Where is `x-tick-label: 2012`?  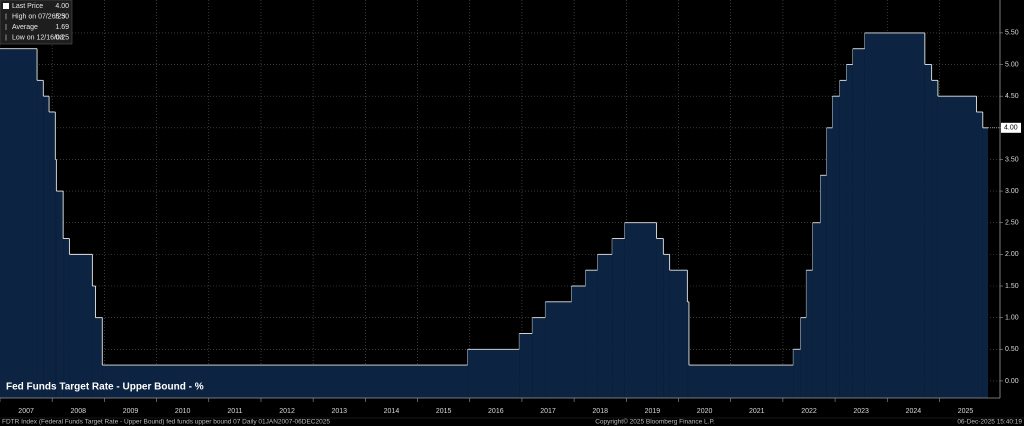 x-tick-label: 2012 is located at coordinates (287, 411).